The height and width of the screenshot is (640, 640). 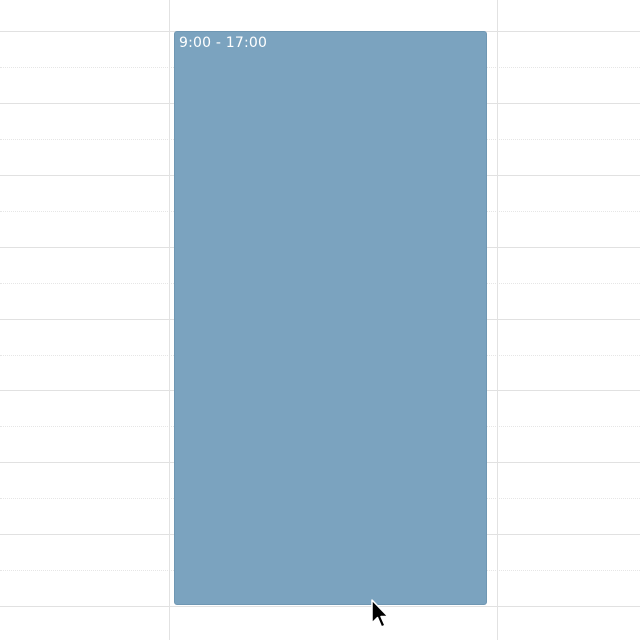 I want to click on hour-gridline, so click(x=320, y=606).